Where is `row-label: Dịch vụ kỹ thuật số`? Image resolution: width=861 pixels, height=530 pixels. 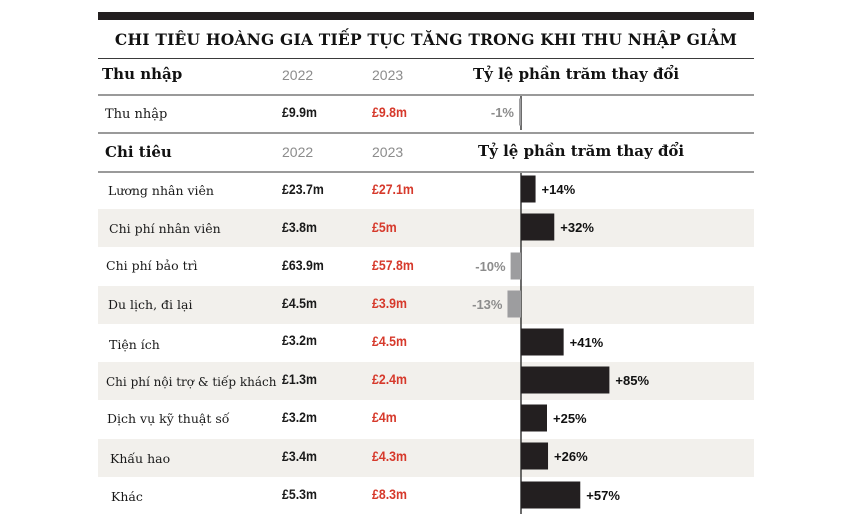 row-label: Dịch vụ kỹ thuật số is located at coordinates (168, 418).